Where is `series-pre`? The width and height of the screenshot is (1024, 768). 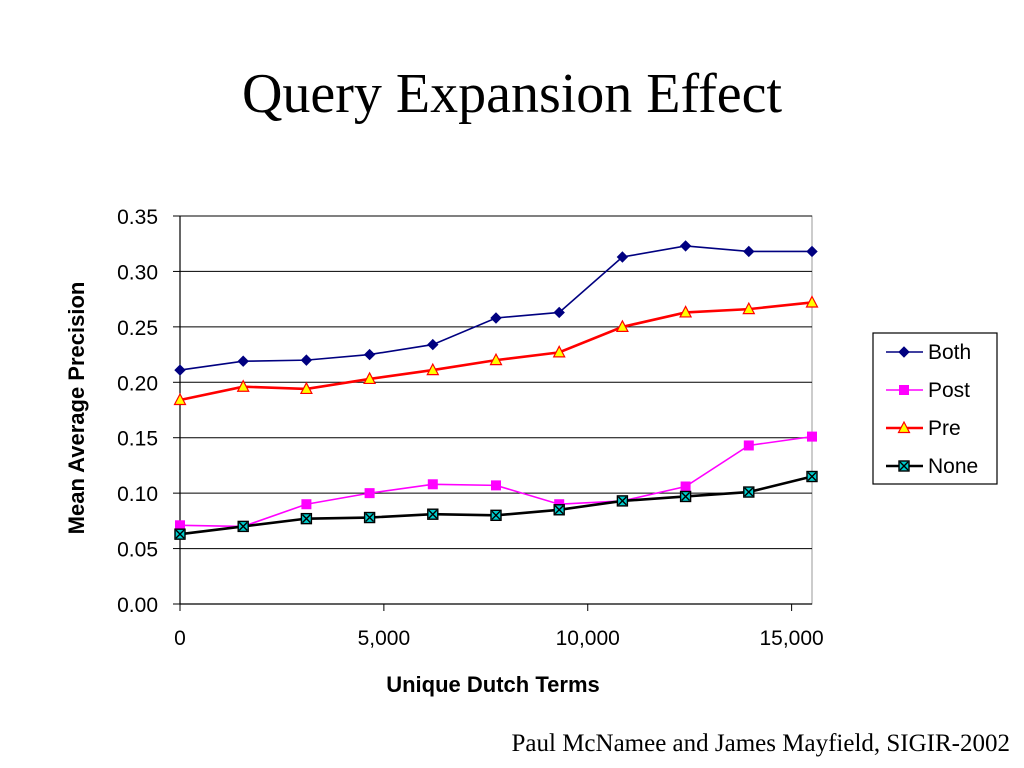 series-pre is located at coordinates (496, 350).